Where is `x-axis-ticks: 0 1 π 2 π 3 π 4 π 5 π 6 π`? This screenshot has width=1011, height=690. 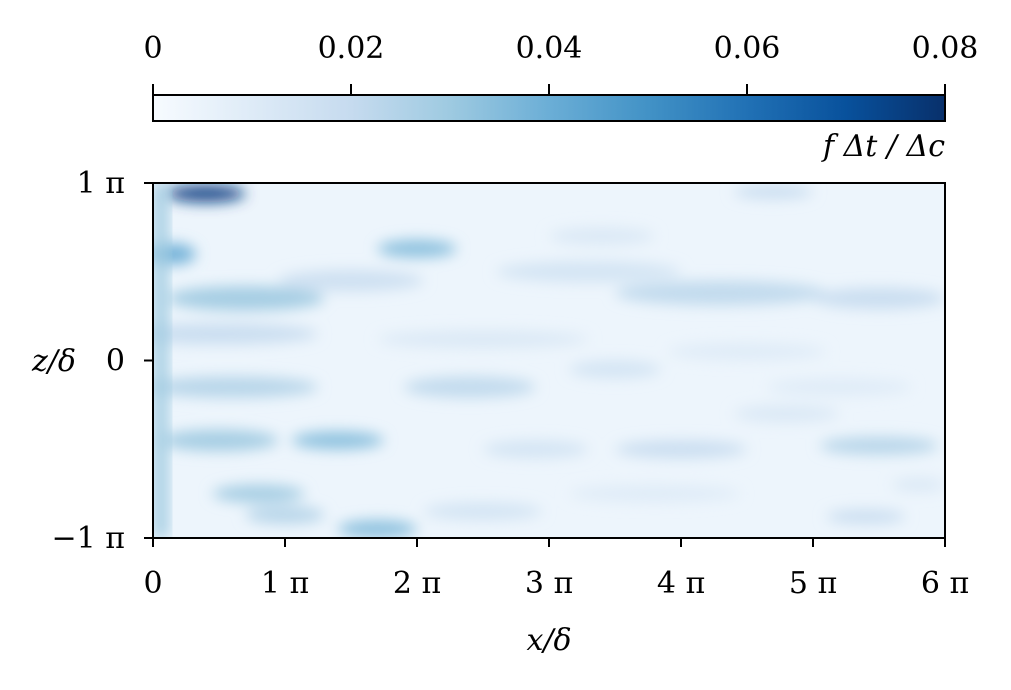 x-axis-ticks: 0 1 π 2 π 3 π 4 π 5 π 6 π is located at coordinates (556, 569).